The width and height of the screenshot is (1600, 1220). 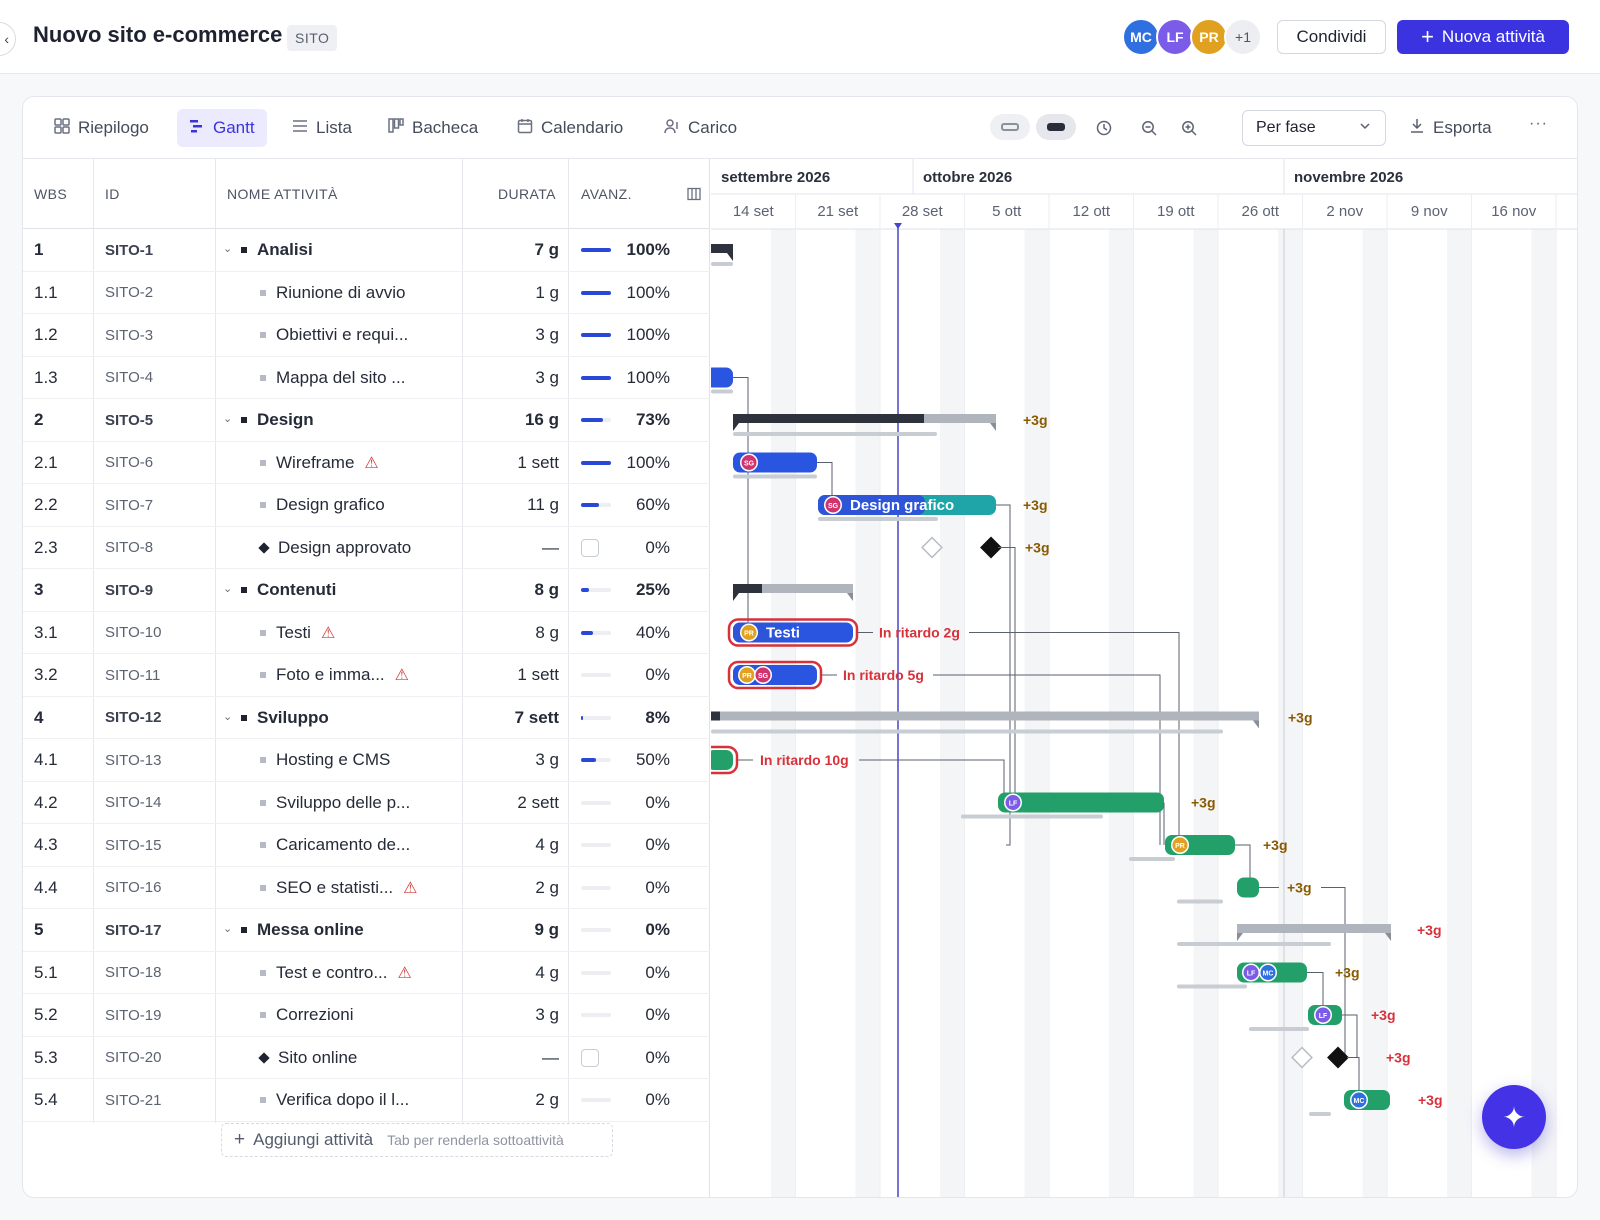 I want to click on table-row: 2.2 SITO-7 Design grafico 11 g 60%, so click(x=366, y=505).